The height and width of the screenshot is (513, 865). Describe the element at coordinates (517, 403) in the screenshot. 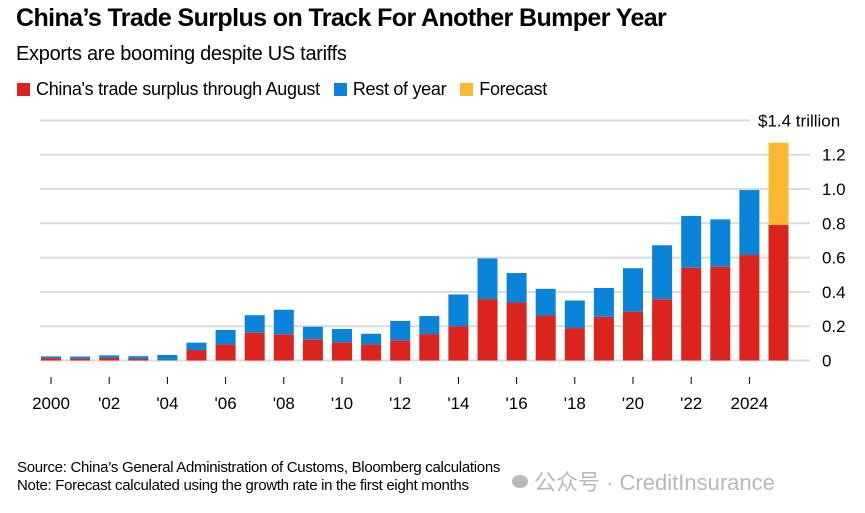

I see `x-tick-label: '16` at that location.